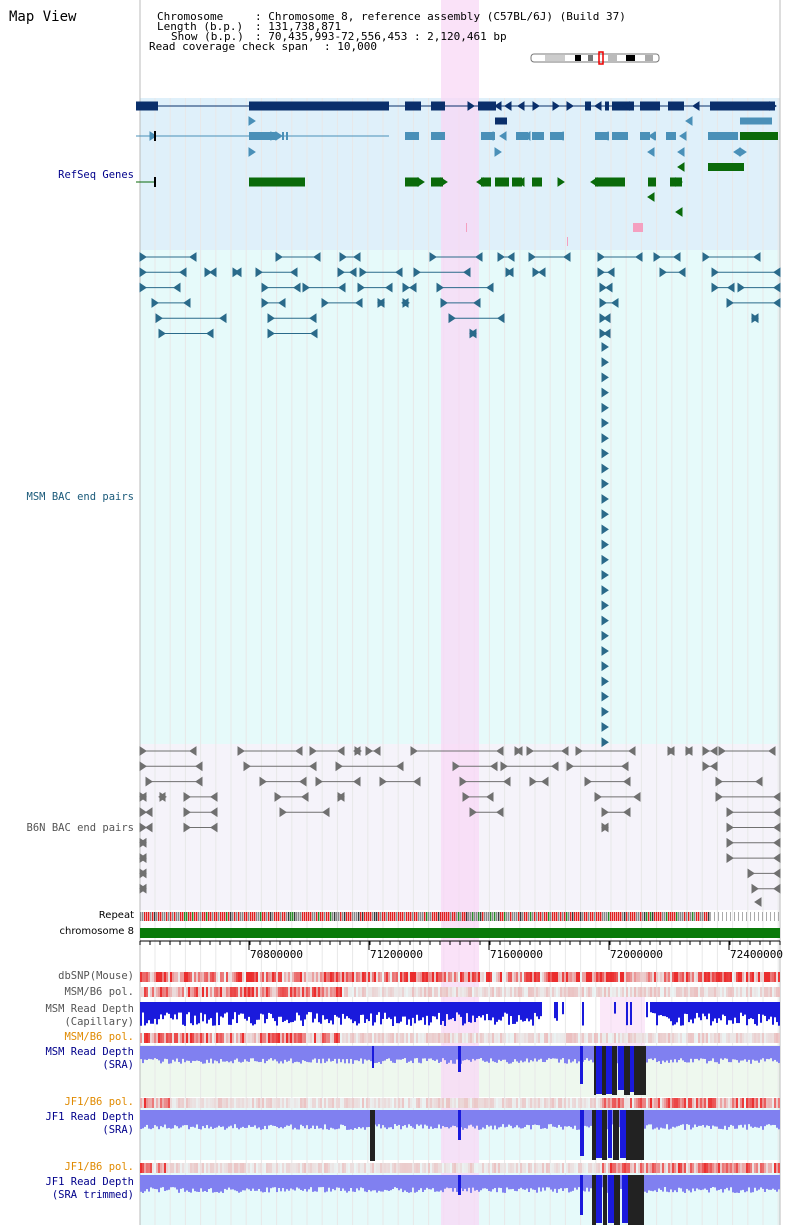  What do you see at coordinates (99, 1167) in the screenshot?
I see `track-label-jf1-b6-pol-2: JF1/B6 pol.` at bounding box center [99, 1167].